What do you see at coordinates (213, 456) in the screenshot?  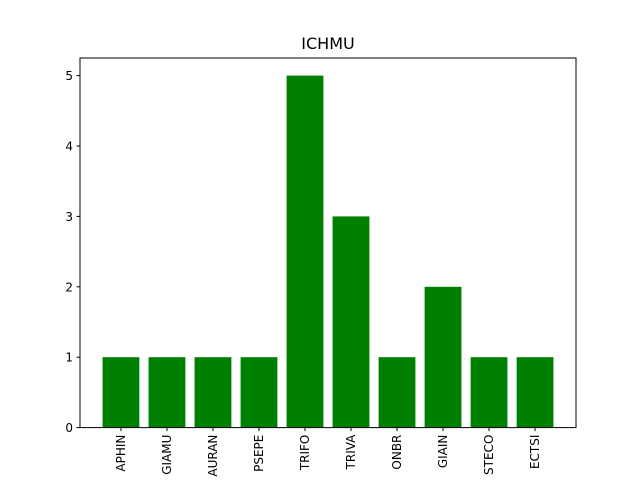 I see `x-tick-label: AURAN` at bounding box center [213, 456].